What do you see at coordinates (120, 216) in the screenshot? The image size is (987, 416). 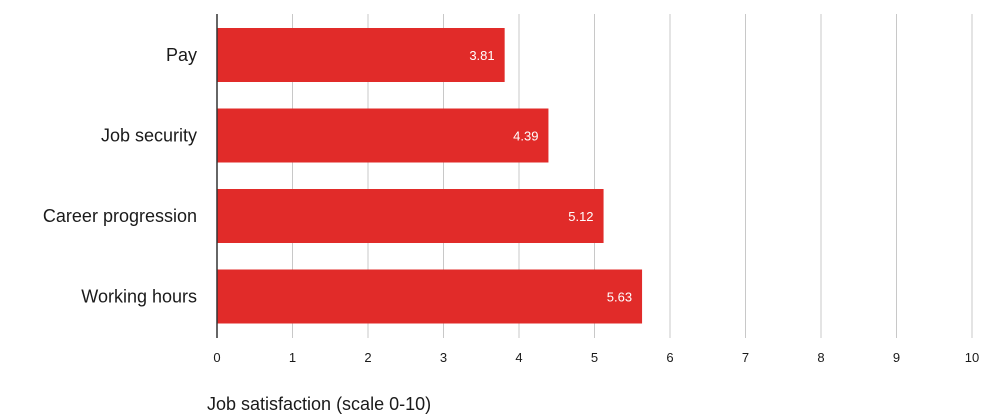 I see `category-label-career-progression: Career progression` at bounding box center [120, 216].